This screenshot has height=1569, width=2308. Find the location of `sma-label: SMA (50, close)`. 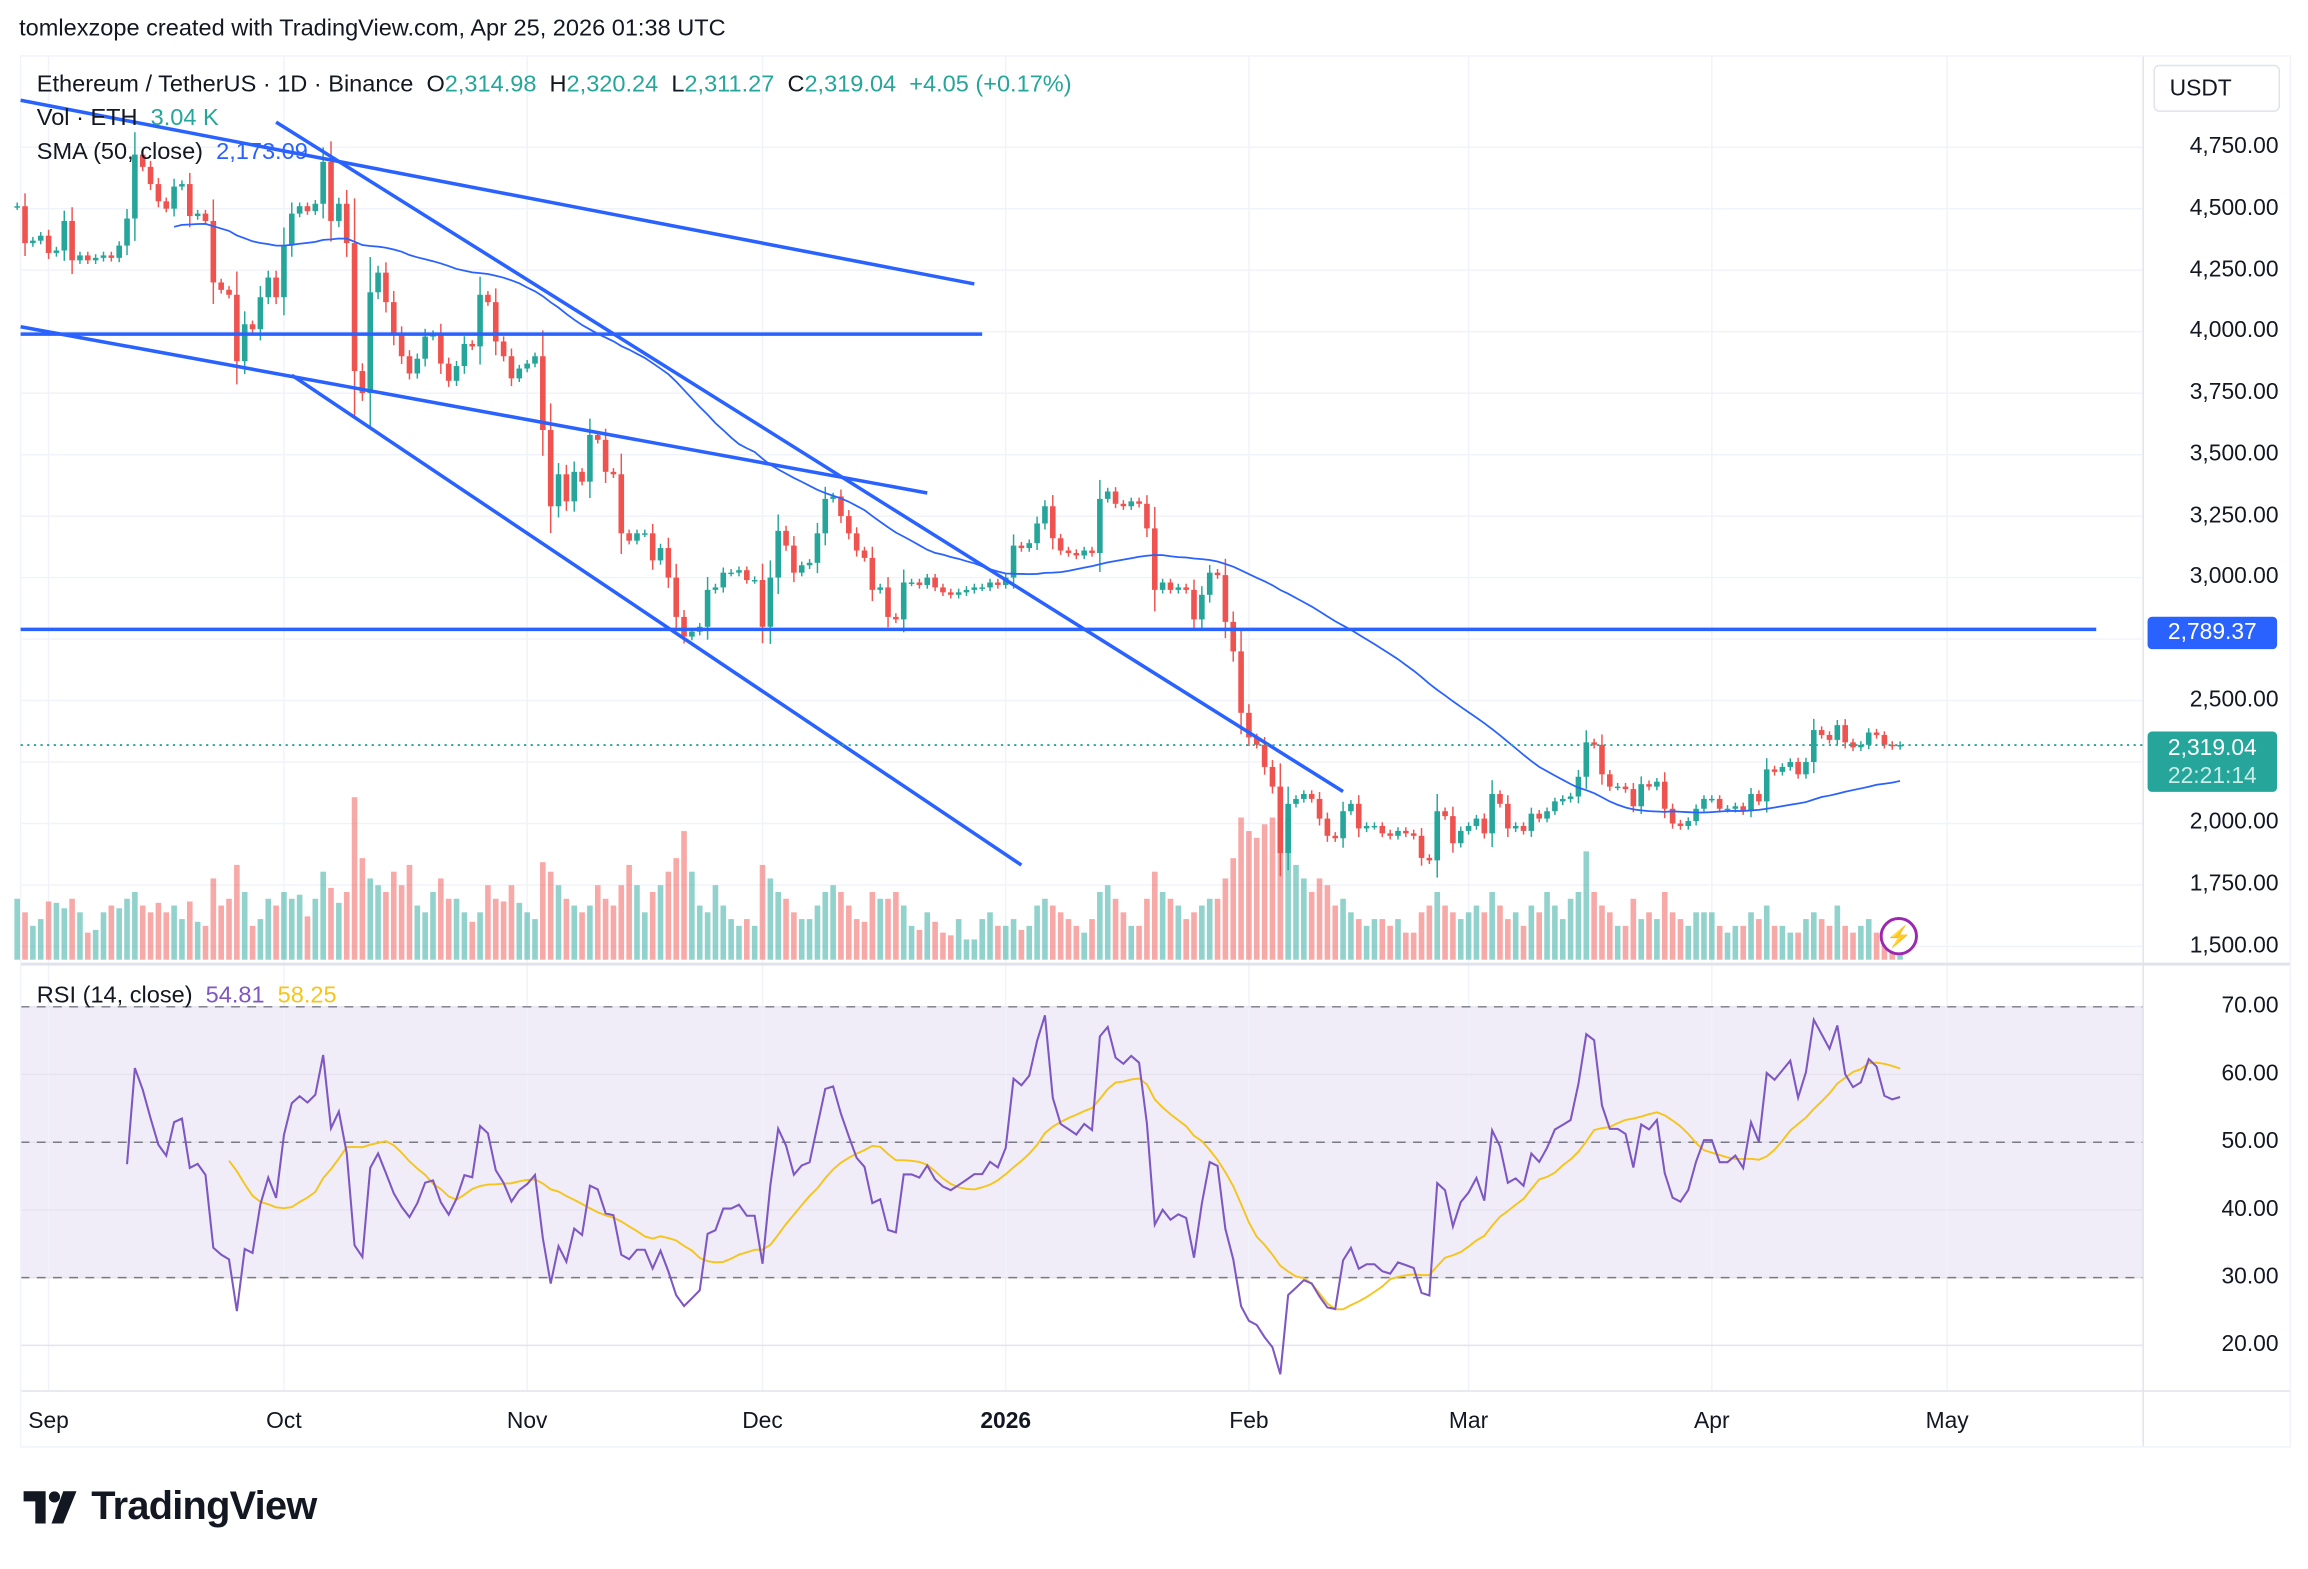

sma-label: SMA (50, close) is located at coordinates (120, 152).